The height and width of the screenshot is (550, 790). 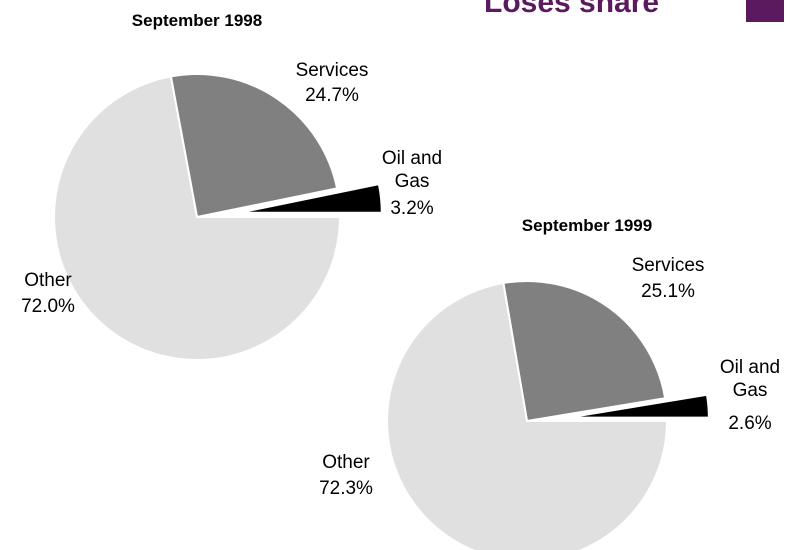 What do you see at coordinates (412, 208) in the screenshot?
I see `slice-value: 3.2%` at bounding box center [412, 208].